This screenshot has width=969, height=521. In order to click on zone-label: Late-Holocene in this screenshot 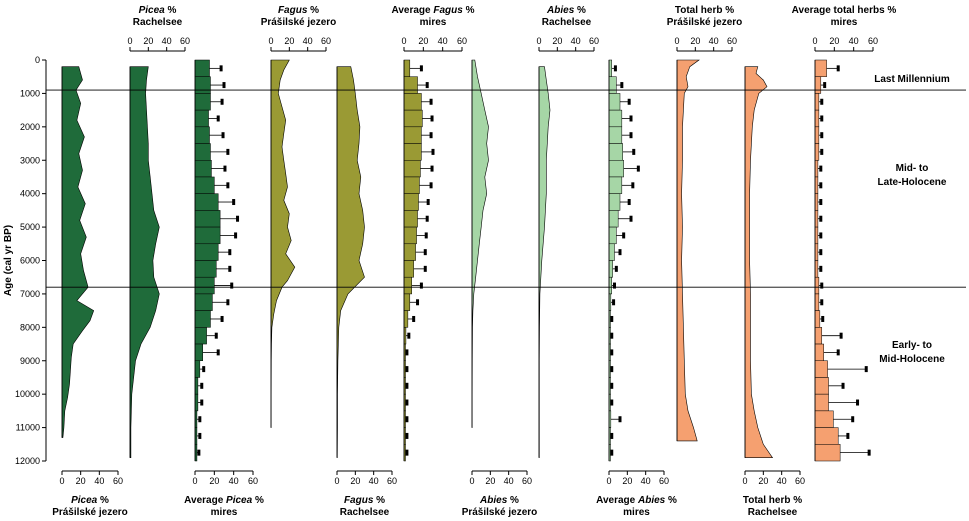, I will do `click(912, 182)`.